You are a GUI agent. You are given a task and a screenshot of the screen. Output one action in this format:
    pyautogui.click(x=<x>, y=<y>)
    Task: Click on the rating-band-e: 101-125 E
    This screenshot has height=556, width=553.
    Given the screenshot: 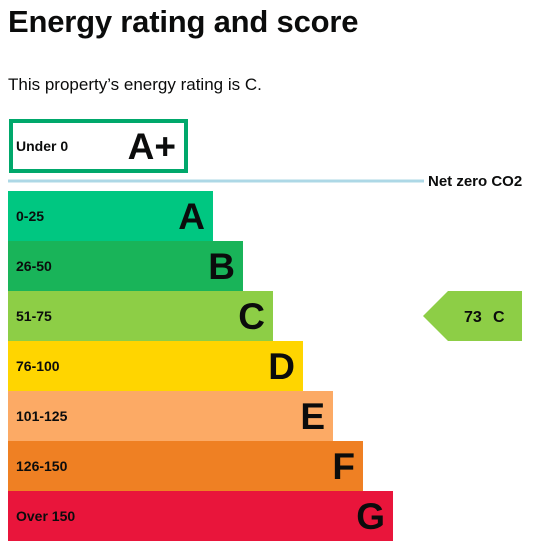 What is the action you would take?
    pyautogui.click(x=170, y=416)
    